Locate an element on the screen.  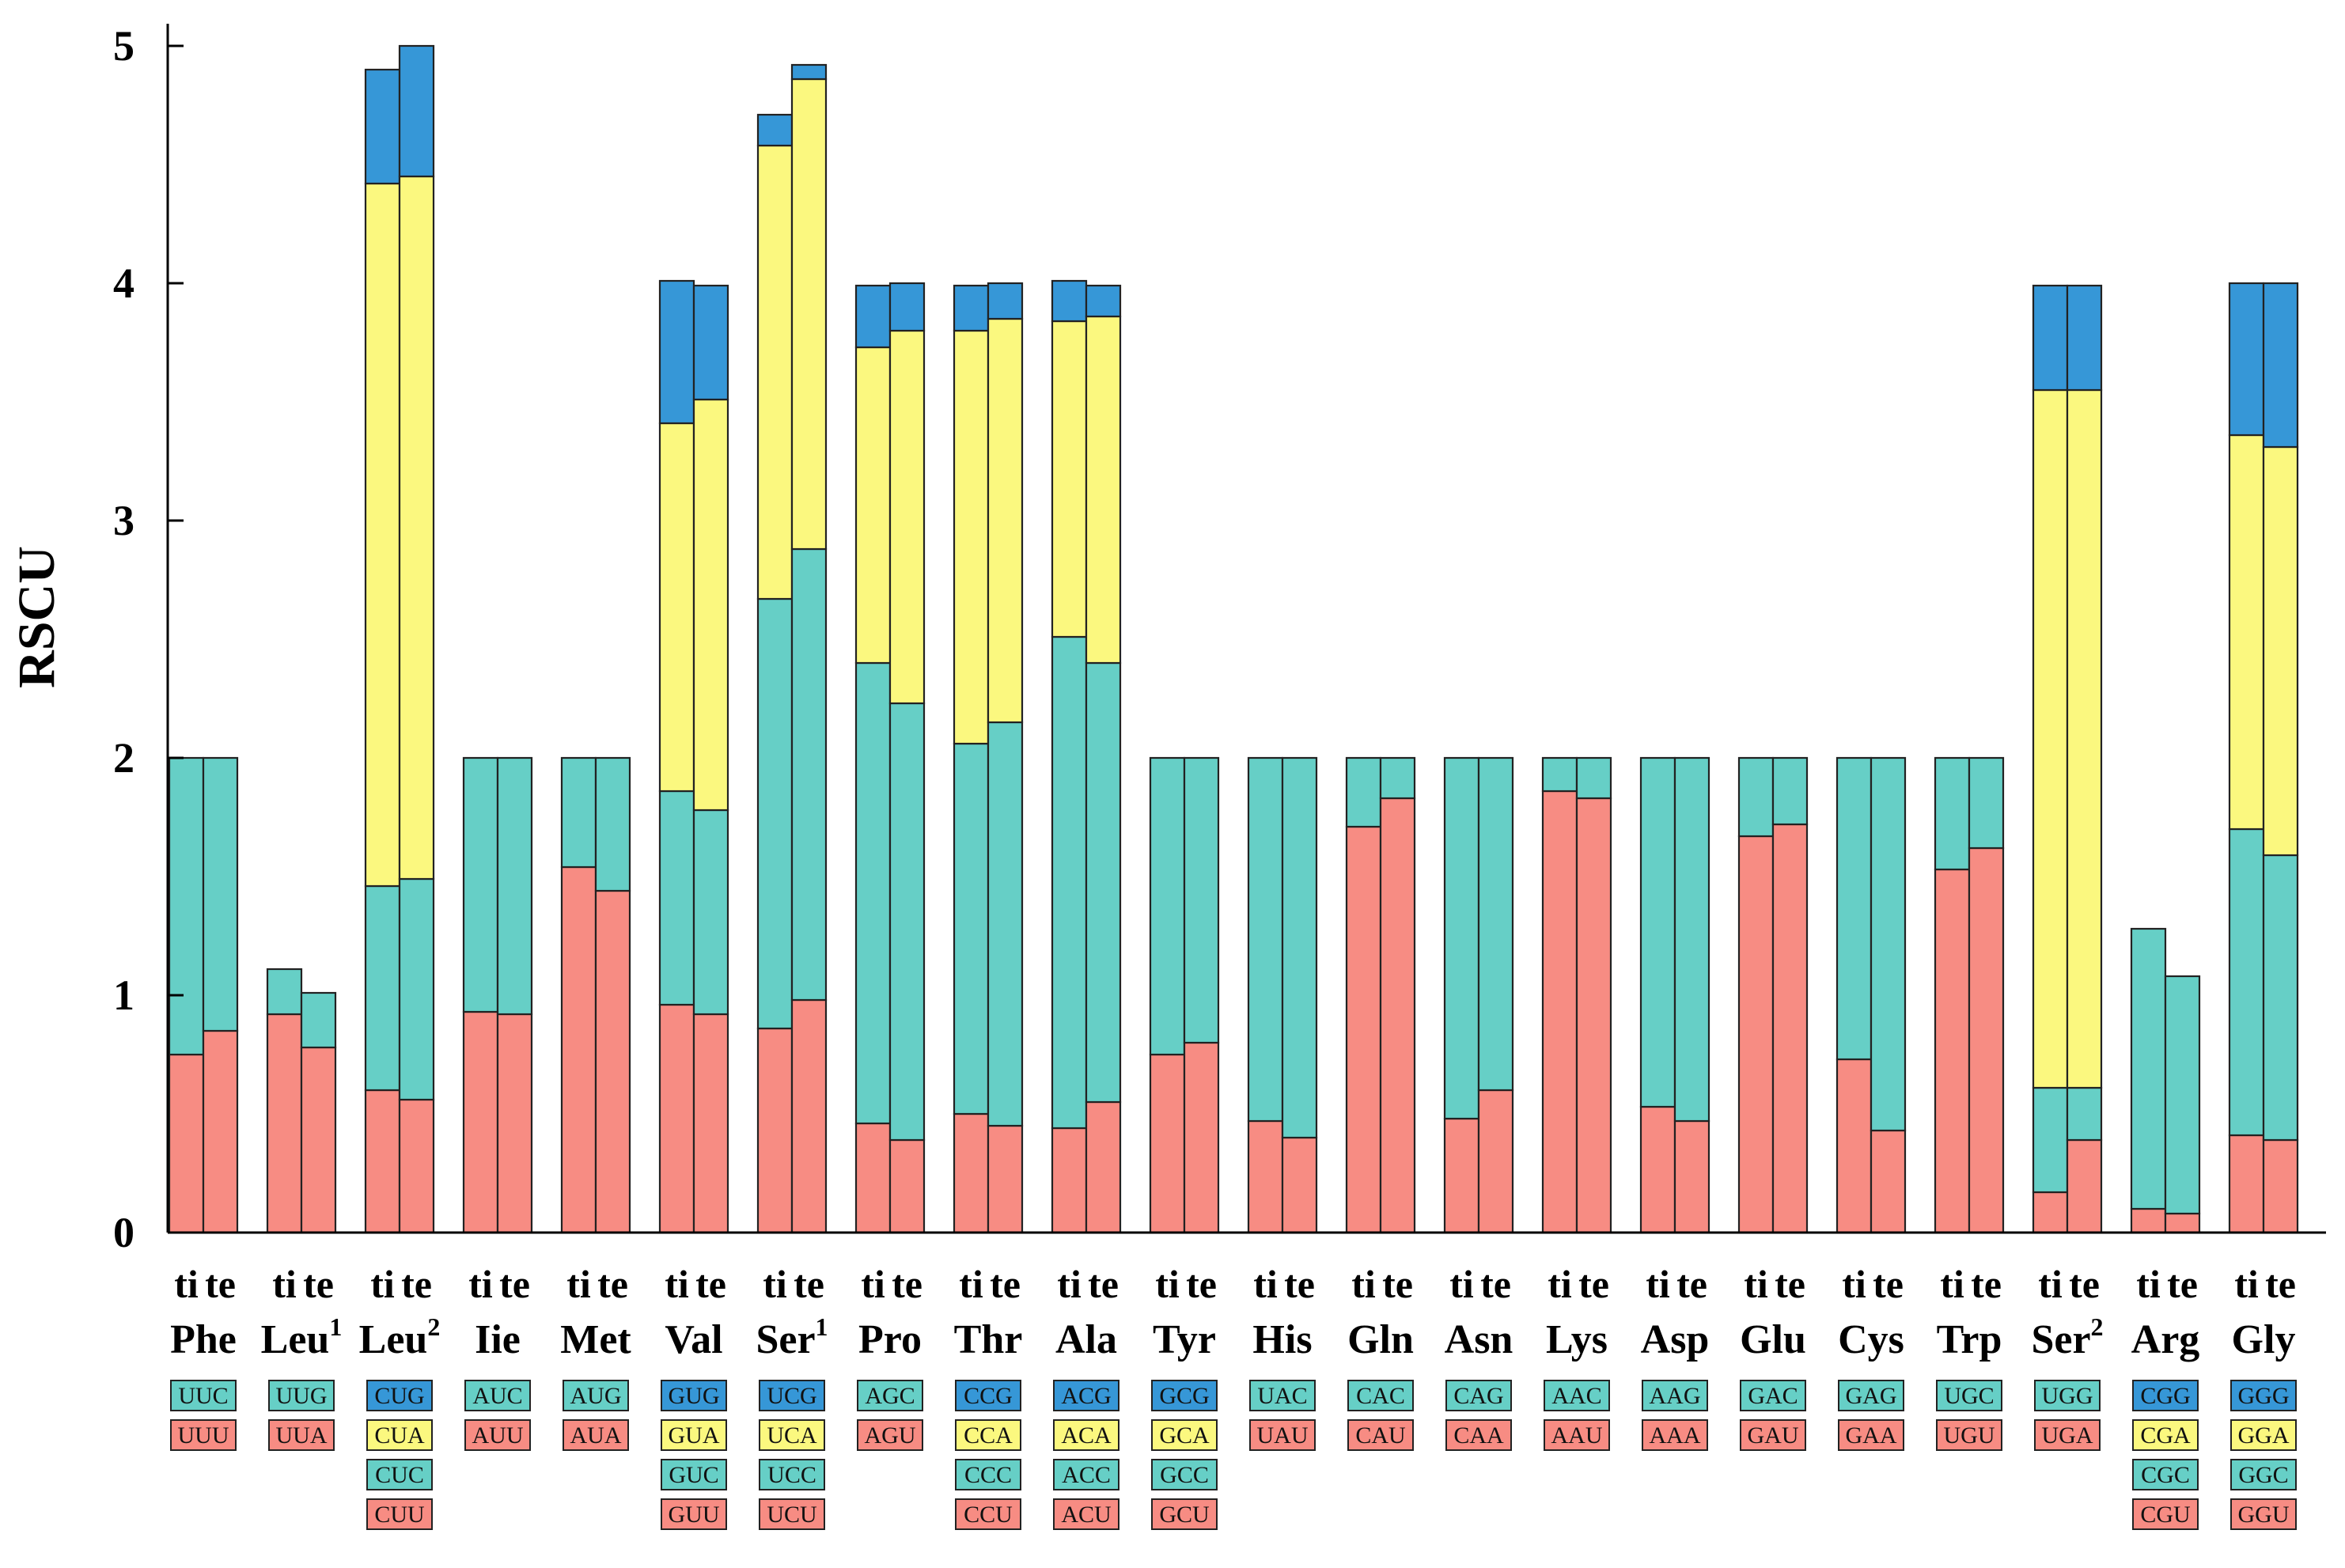
codon-label: UAU is located at coordinates (1283, 1435).